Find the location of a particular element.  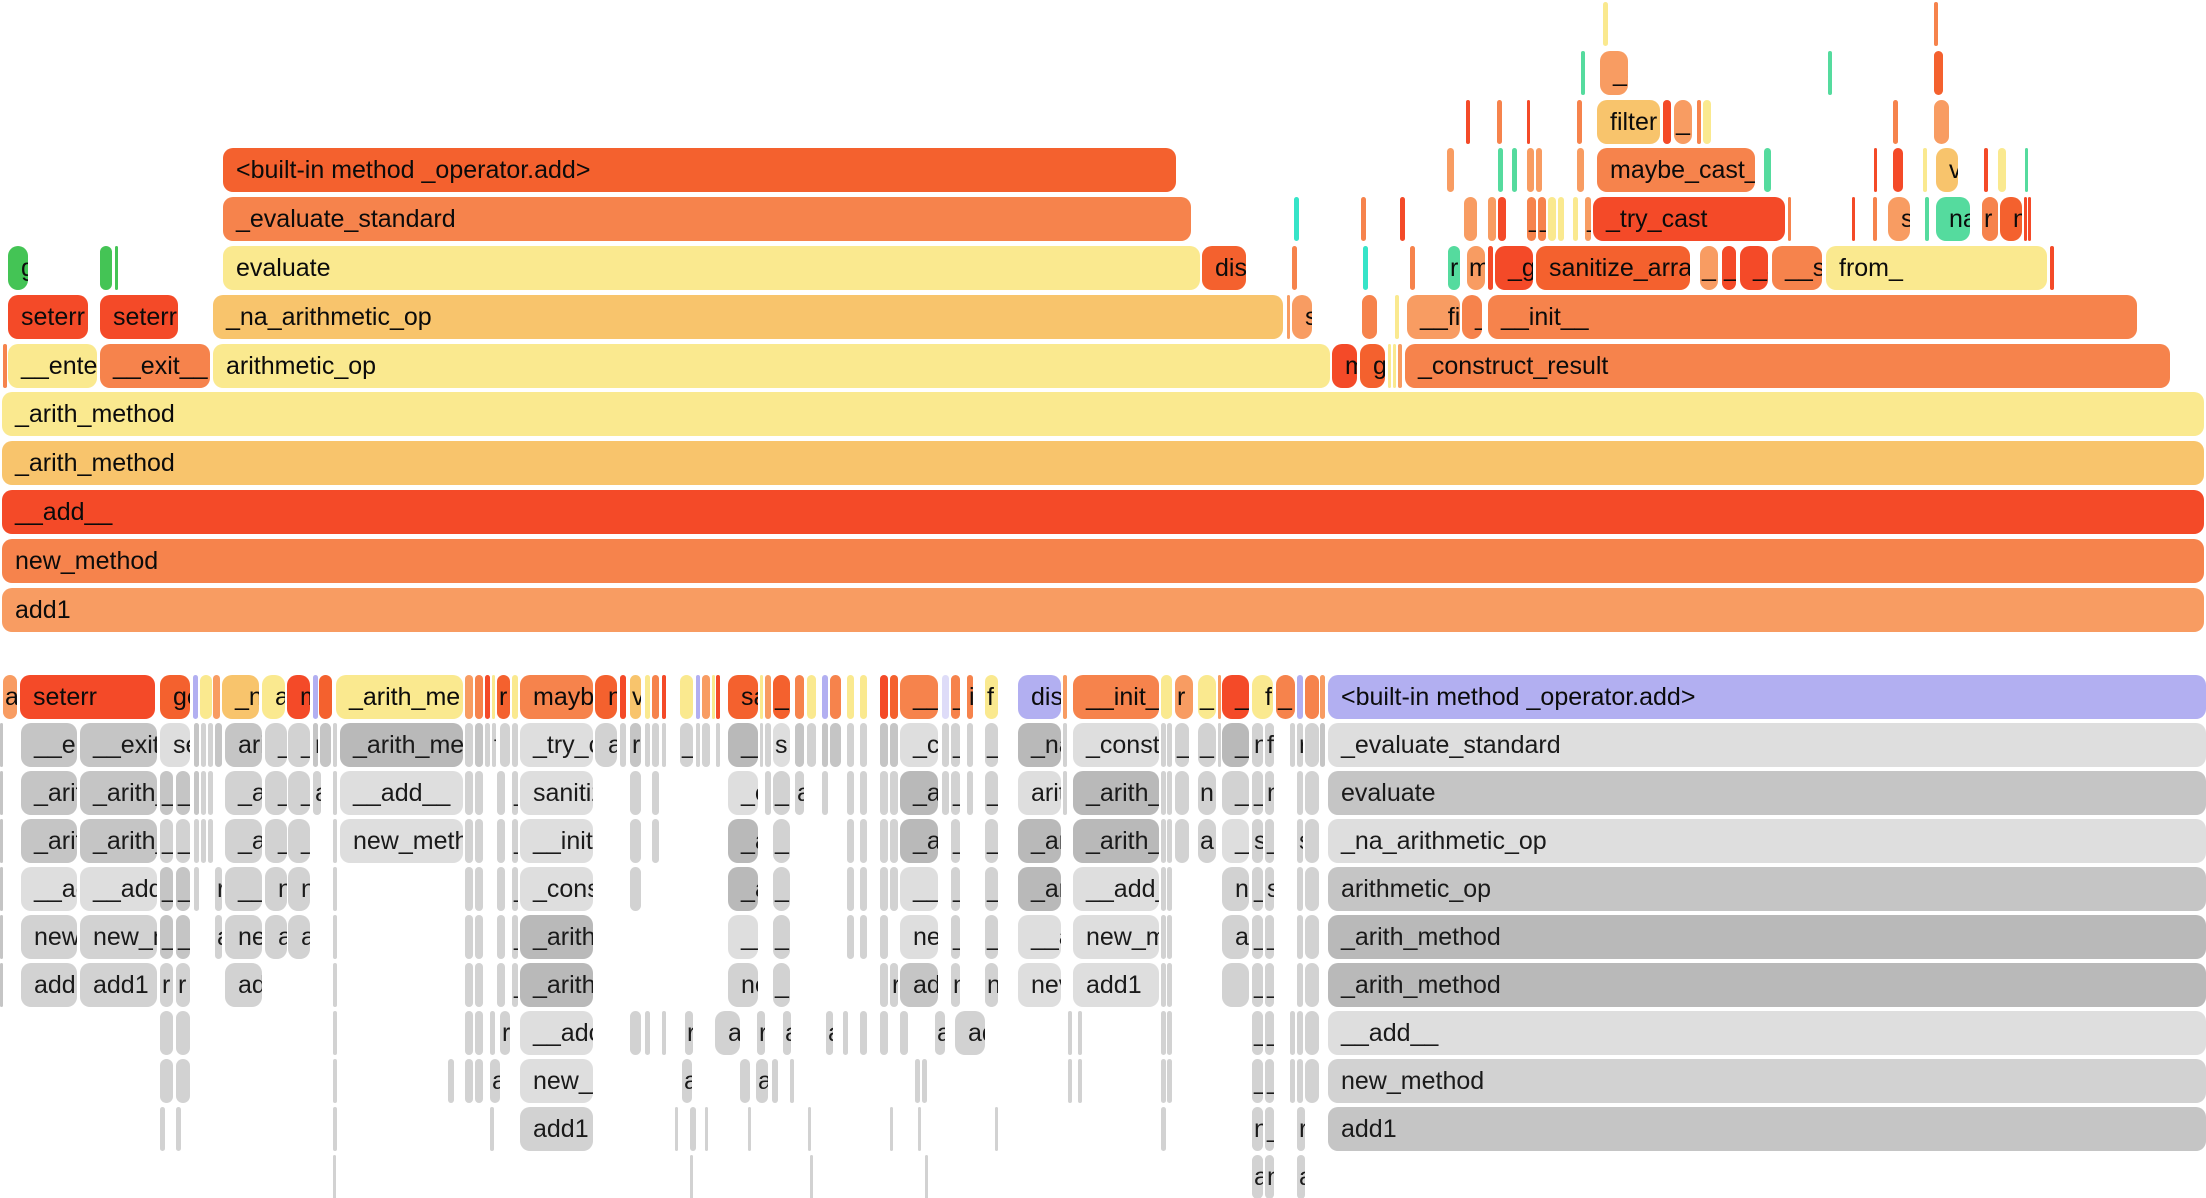

flame-frame: __exit__ is located at coordinates (155, 365).